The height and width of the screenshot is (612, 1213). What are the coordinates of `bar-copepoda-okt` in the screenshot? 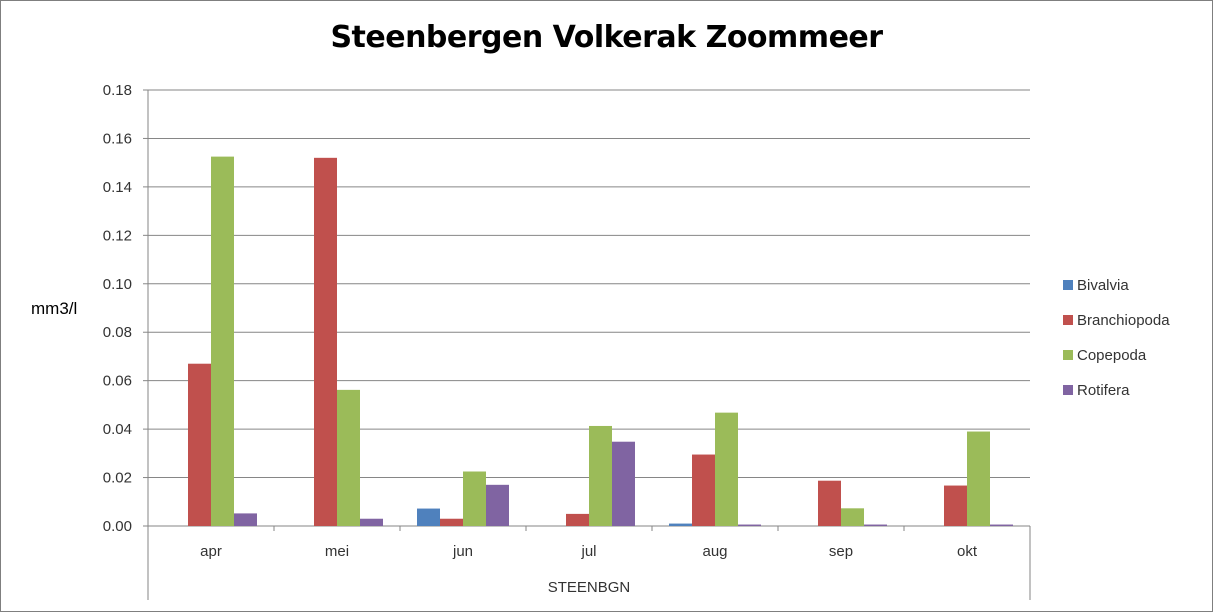 It's located at (978, 478).